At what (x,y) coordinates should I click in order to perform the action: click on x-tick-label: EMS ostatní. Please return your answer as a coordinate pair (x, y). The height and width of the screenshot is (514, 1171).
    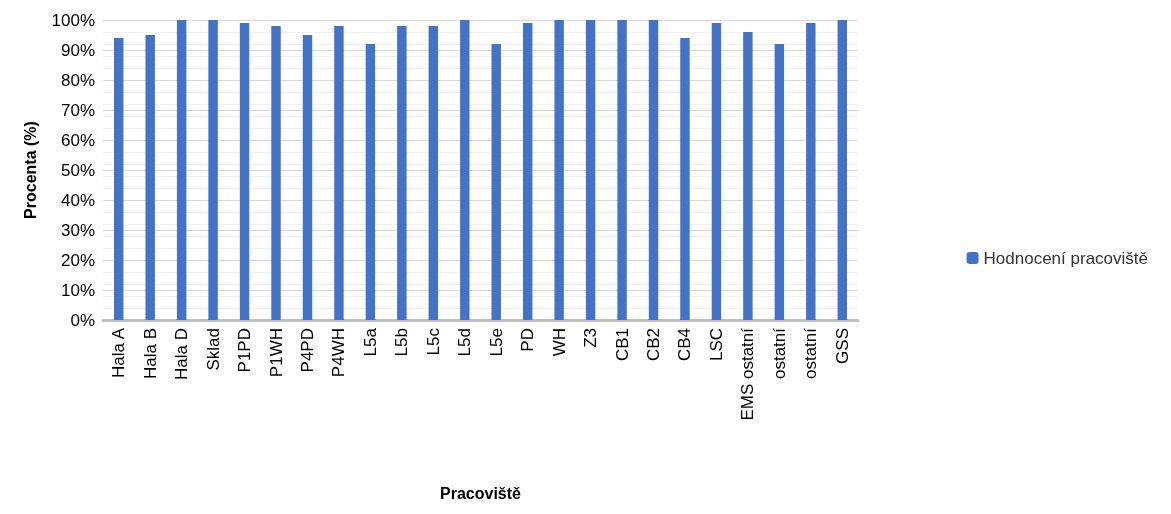
    Looking at the image, I should click on (748, 374).